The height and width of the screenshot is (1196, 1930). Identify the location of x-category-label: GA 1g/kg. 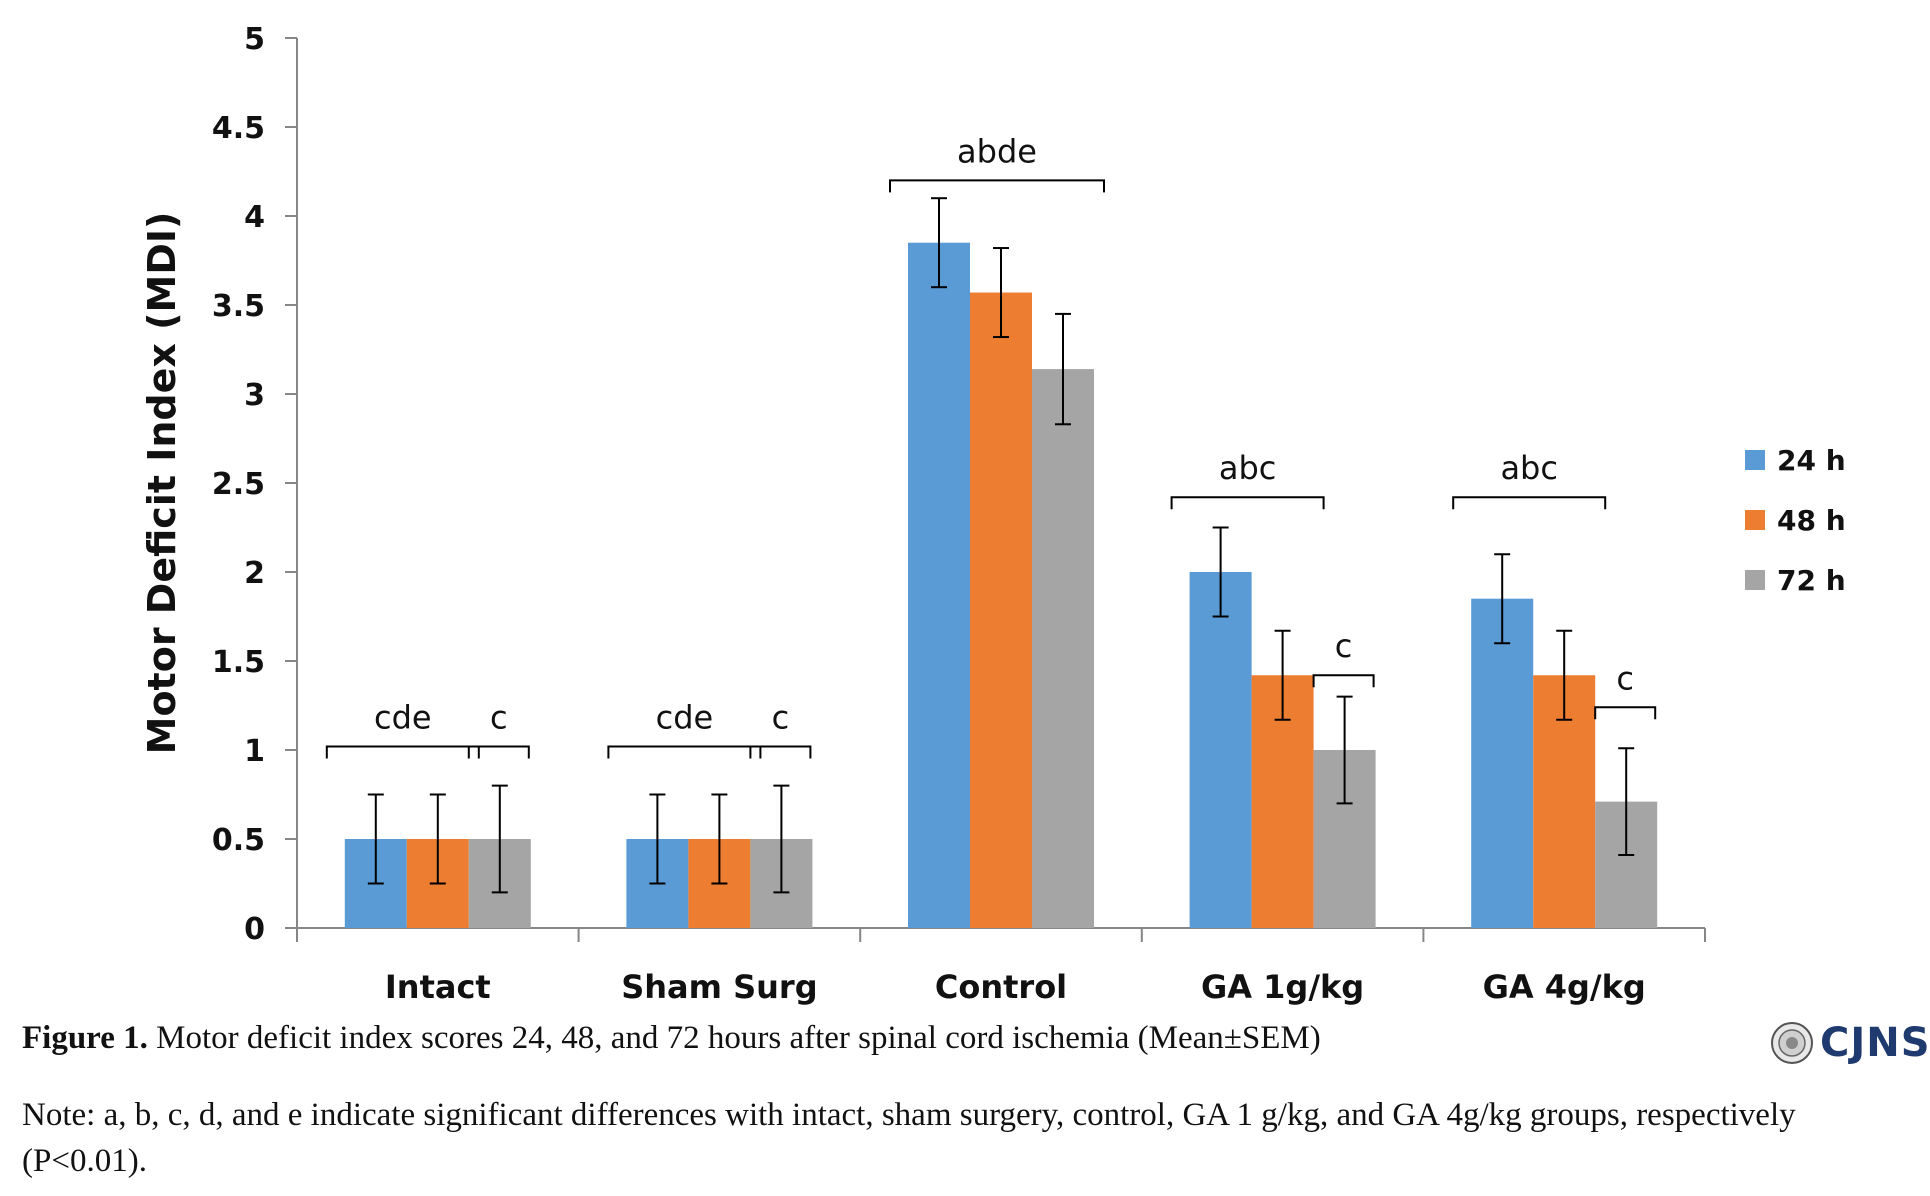
(1282, 987).